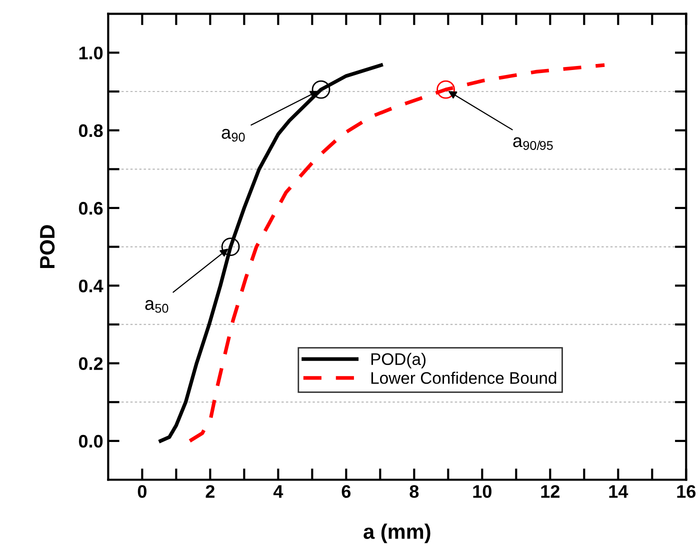 Image resolution: width=698 pixels, height=554 pixels. Describe the element at coordinates (91, 53) in the screenshot. I see `y-tick-label: 1.0` at that location.